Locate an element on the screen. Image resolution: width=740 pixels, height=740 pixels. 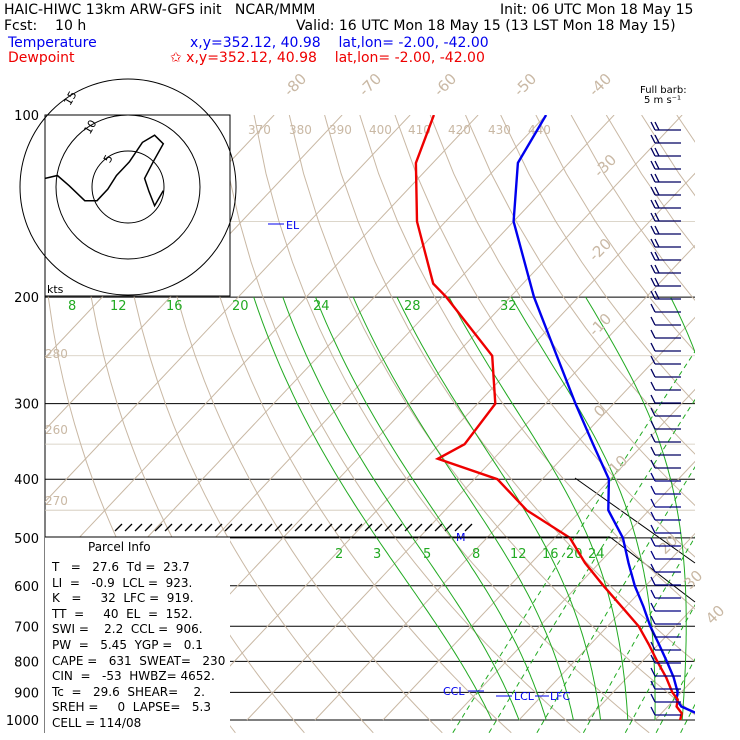
dewpoint-legend: Dewpoint is located at coordinates (41, 58).